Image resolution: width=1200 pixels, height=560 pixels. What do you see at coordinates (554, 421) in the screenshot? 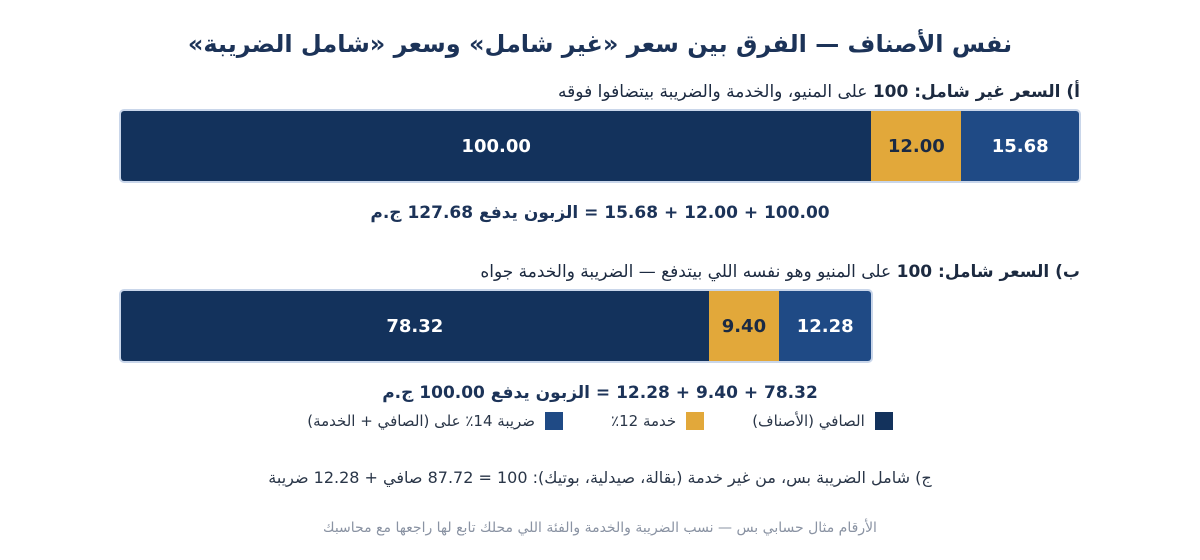
I see `legend-swatch-tax` at bounding box center [554, 421].